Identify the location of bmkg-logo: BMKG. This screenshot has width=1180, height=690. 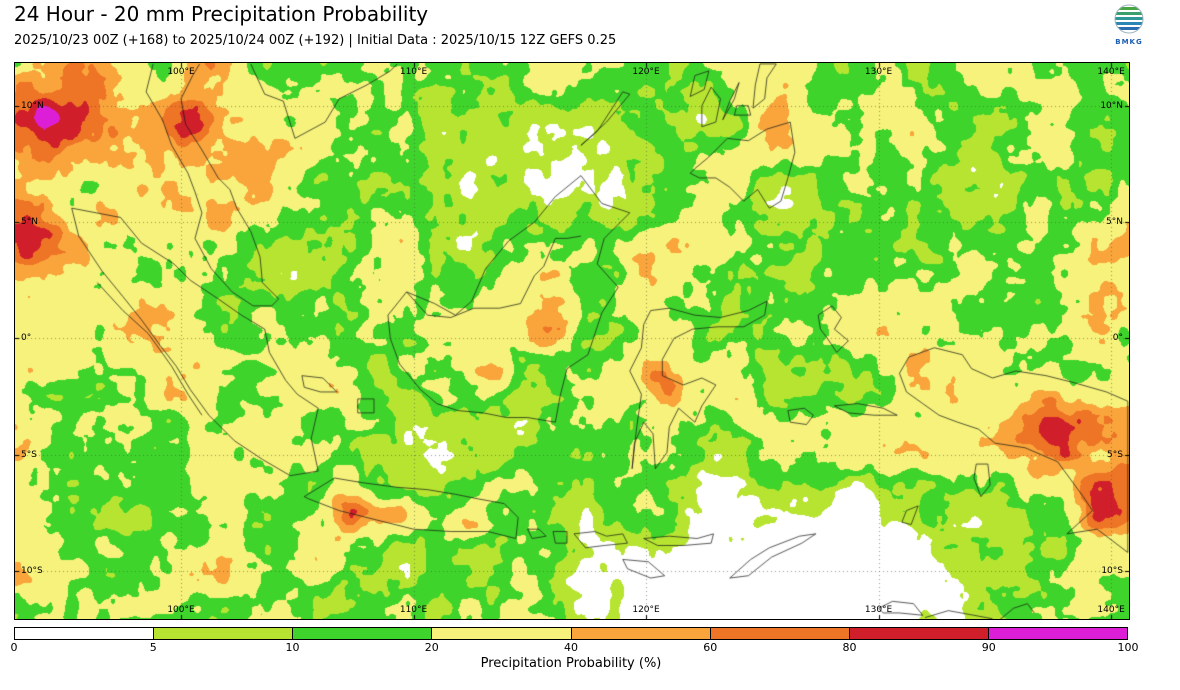
(1129, 24).